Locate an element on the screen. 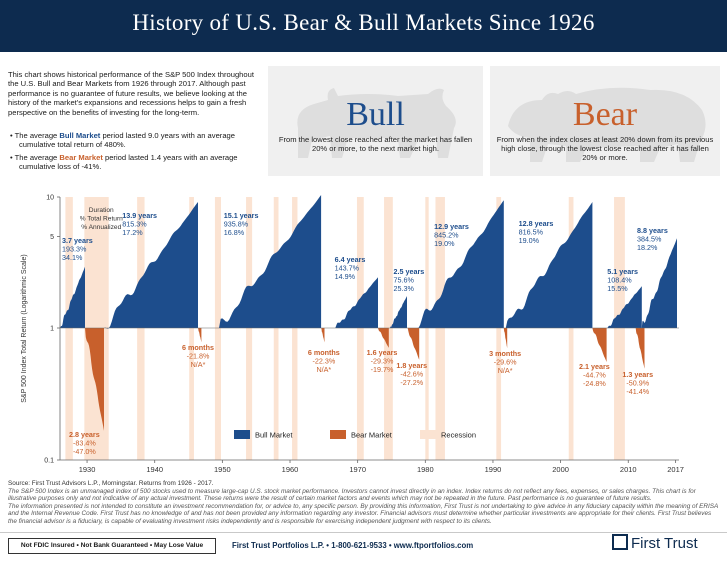 The image size is (727, 561). bull-market-label: 12.8 years is located at coordinates (536, 223).